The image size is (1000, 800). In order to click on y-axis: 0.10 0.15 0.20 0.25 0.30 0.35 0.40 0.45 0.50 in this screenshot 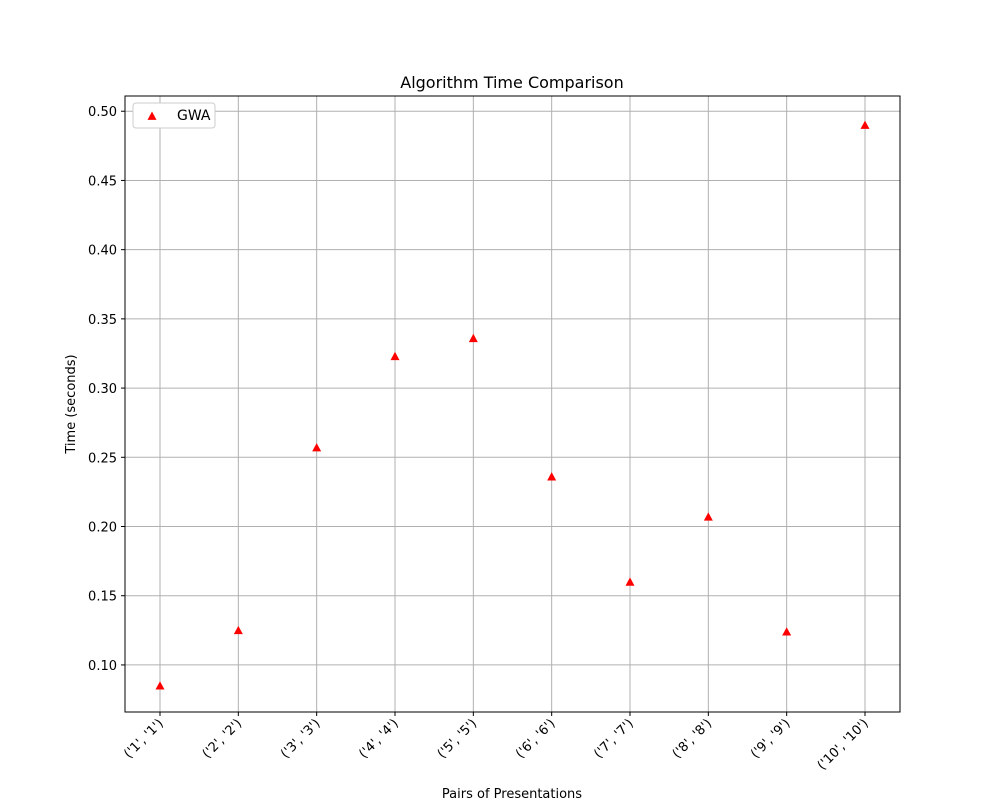, I will do `click(106, 389)`.